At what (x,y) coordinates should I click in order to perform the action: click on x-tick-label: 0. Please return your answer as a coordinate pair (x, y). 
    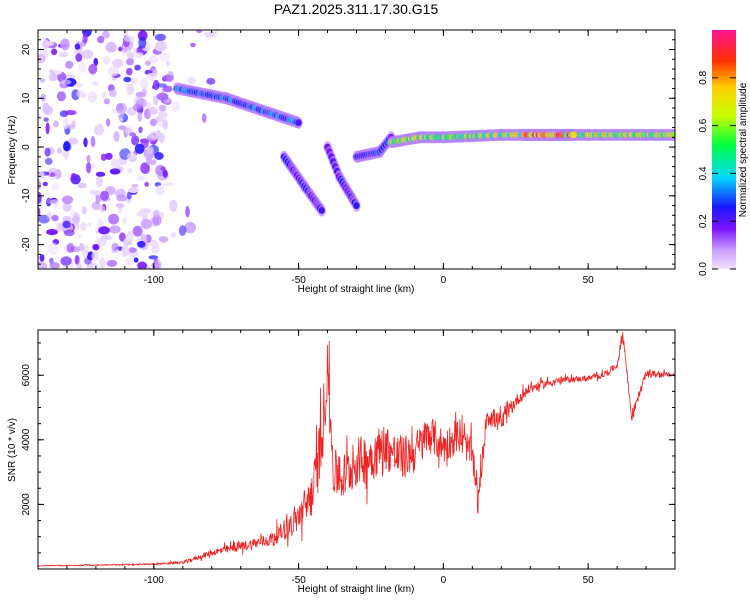
    Looking at the image, I should click on (444, 580).